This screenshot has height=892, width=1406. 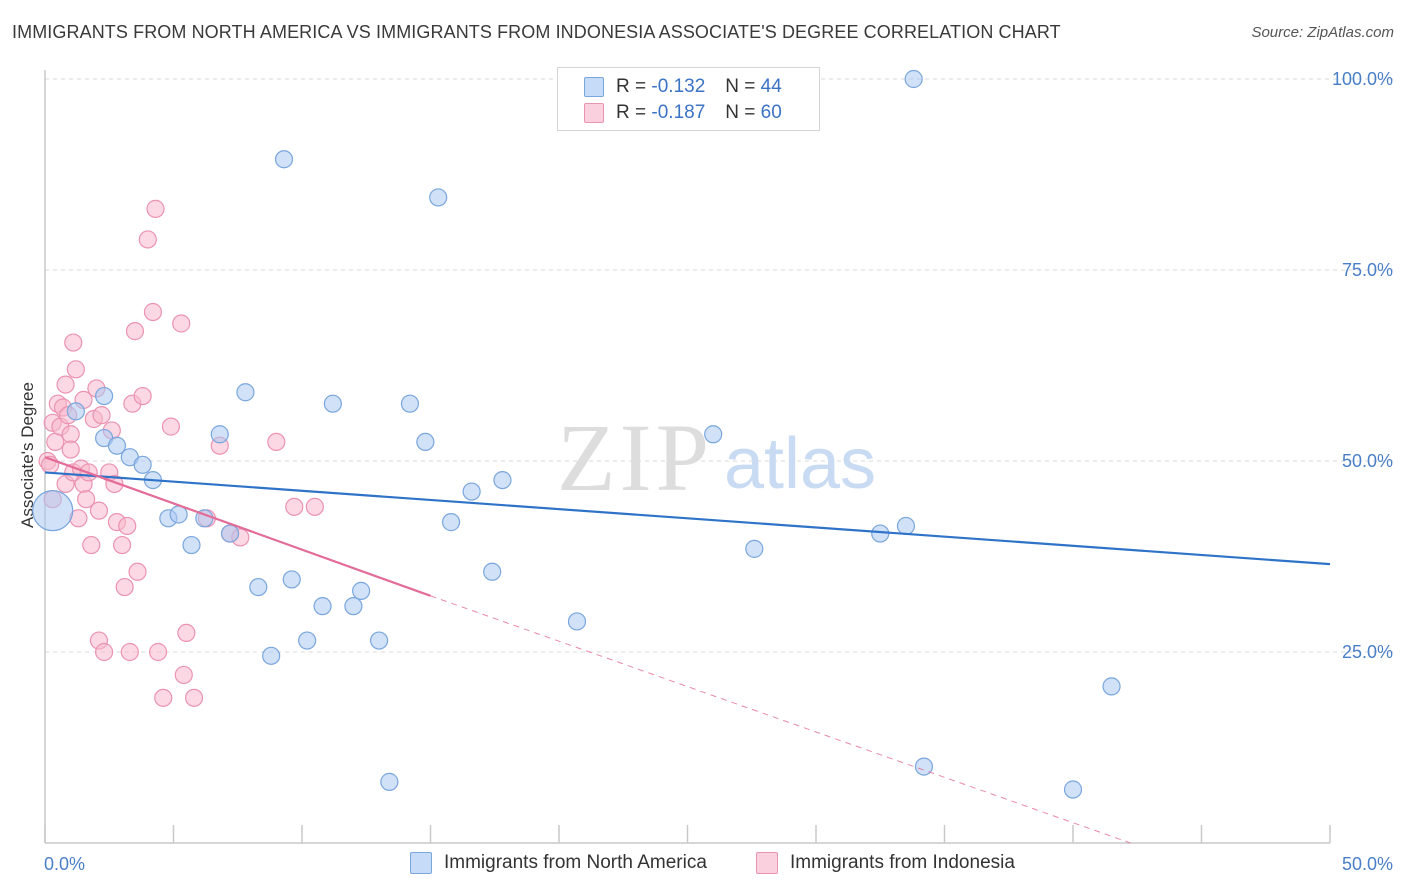 I want to click on x-tick-label: 0.0%, so click(x=64, y=864).